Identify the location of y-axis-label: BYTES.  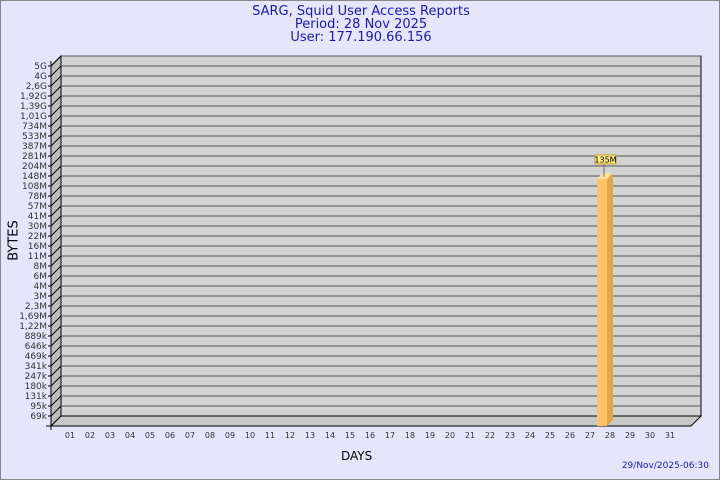
(14, 240).